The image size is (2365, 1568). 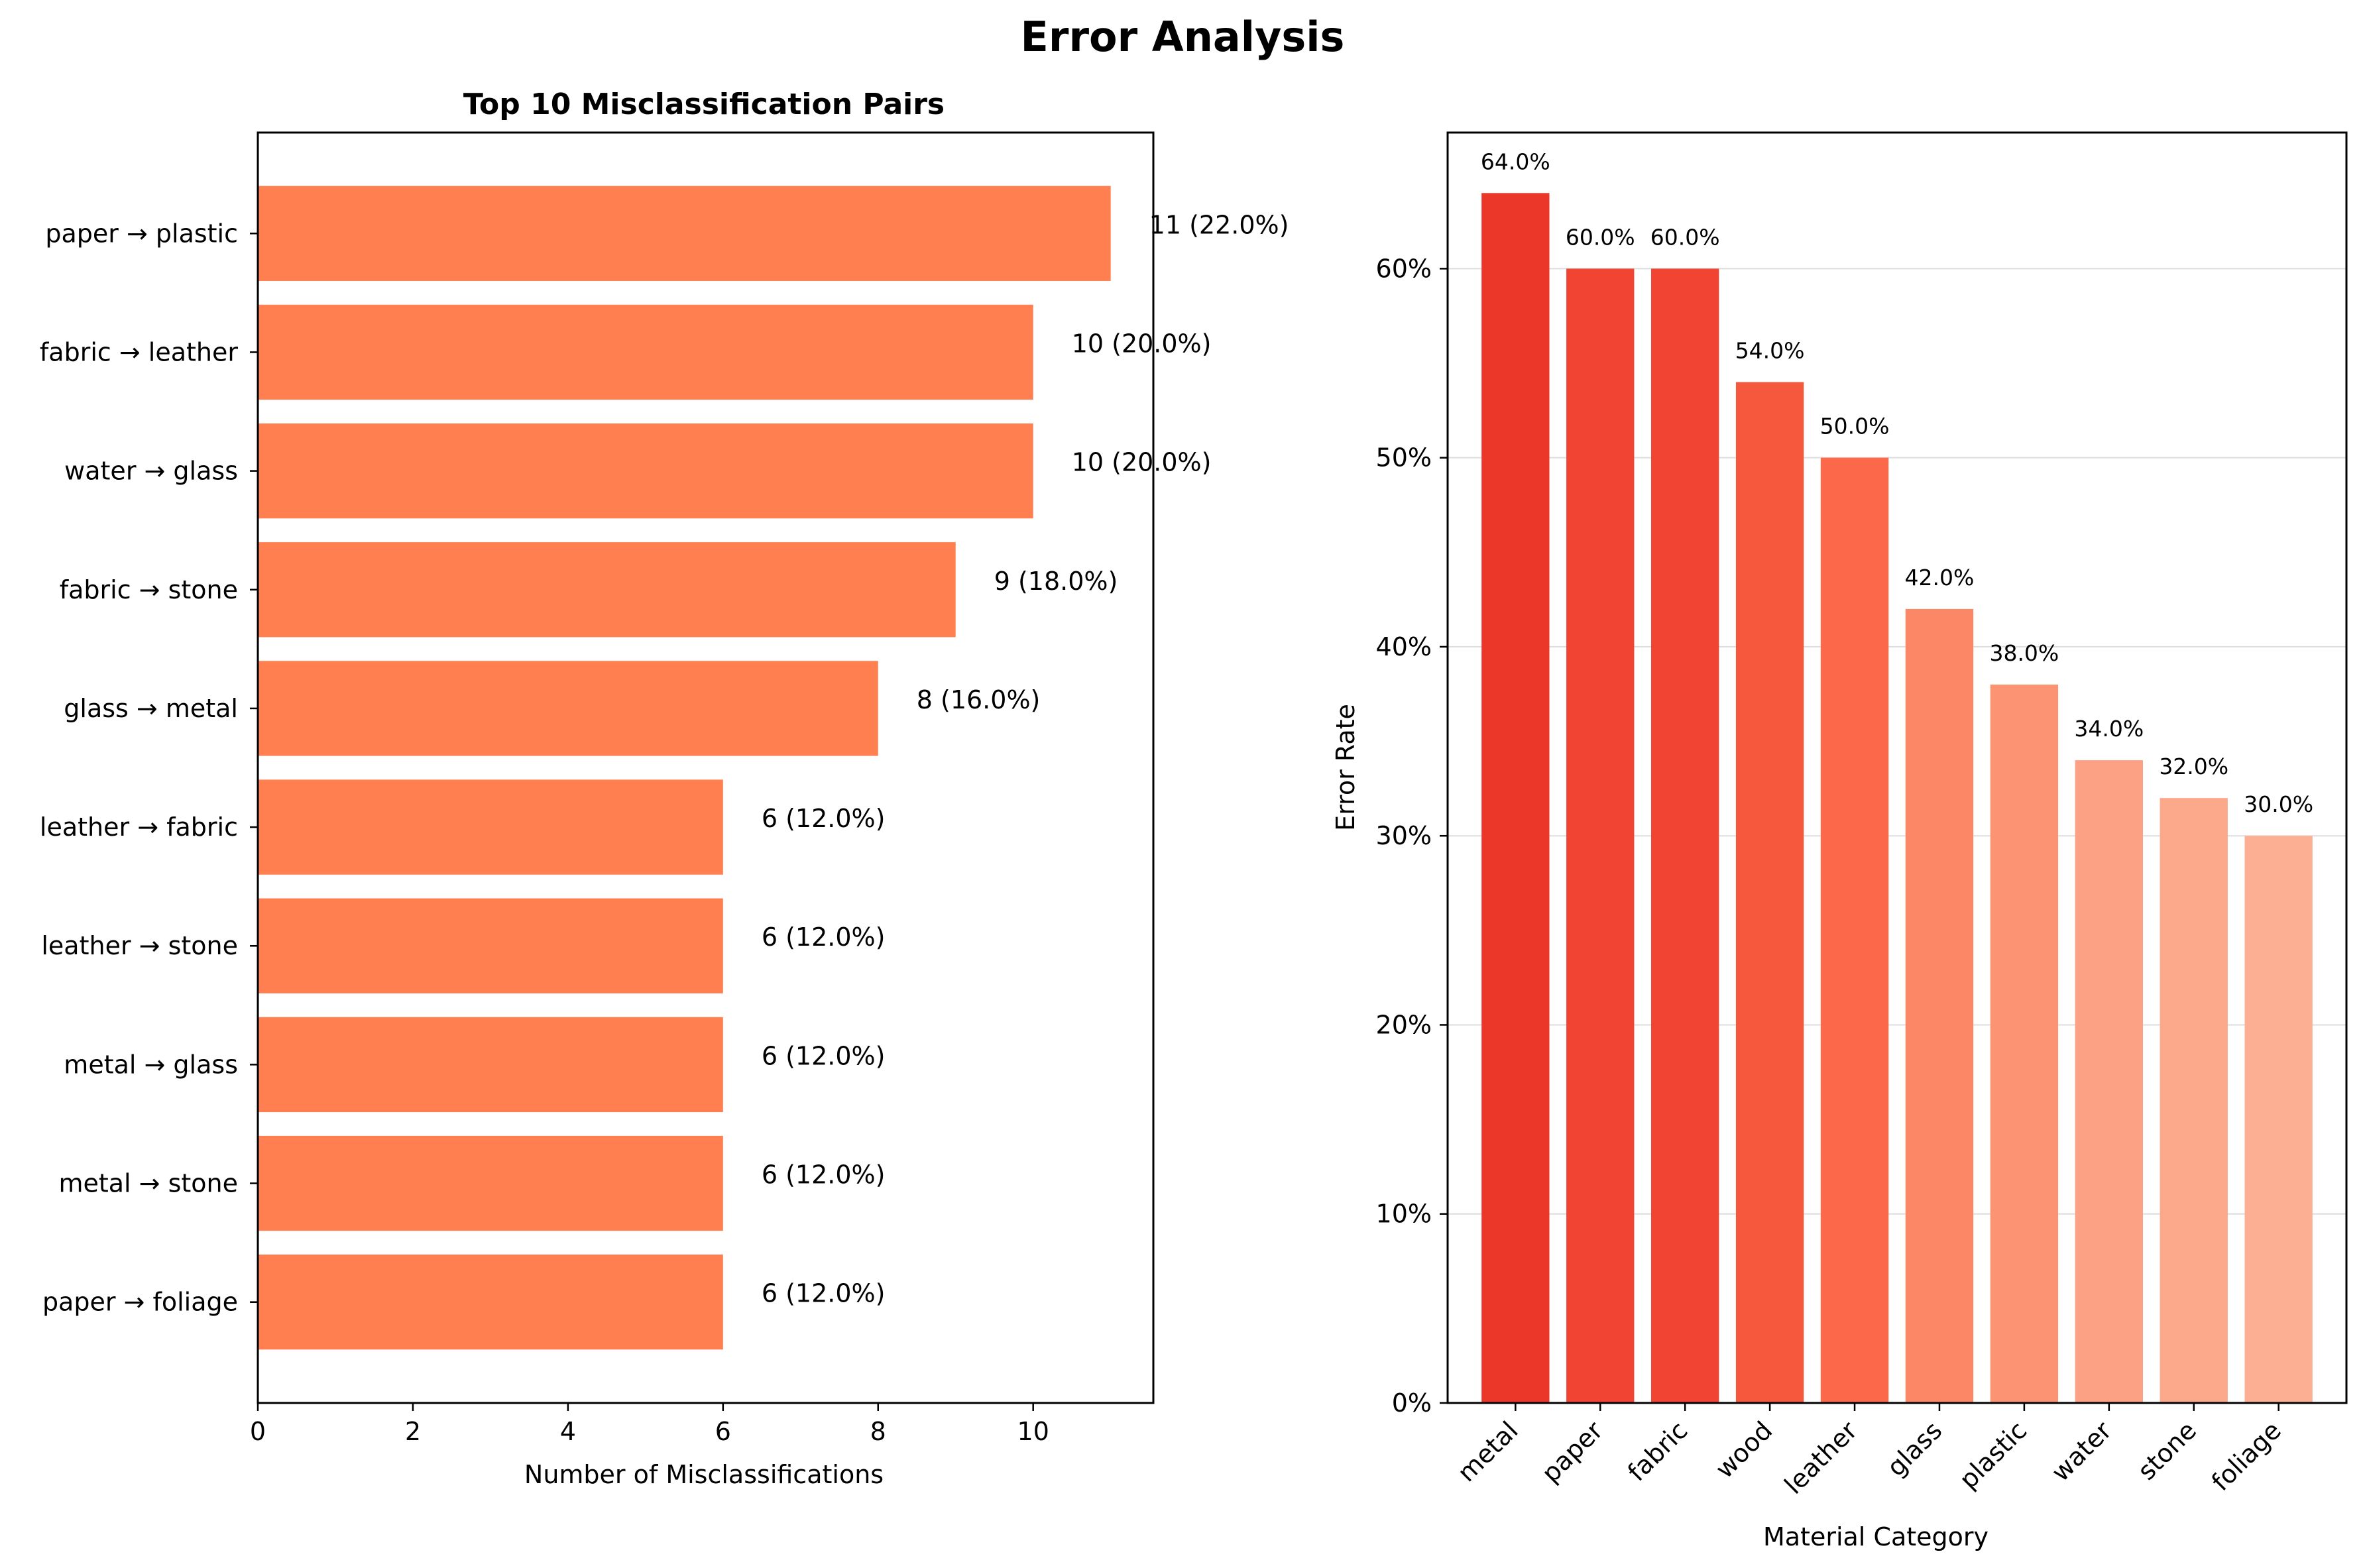 What do you see at coordinates (2193, 767) in the screenshot?
I see `data-label: 32.0%` at bounding box center [2193, 767].